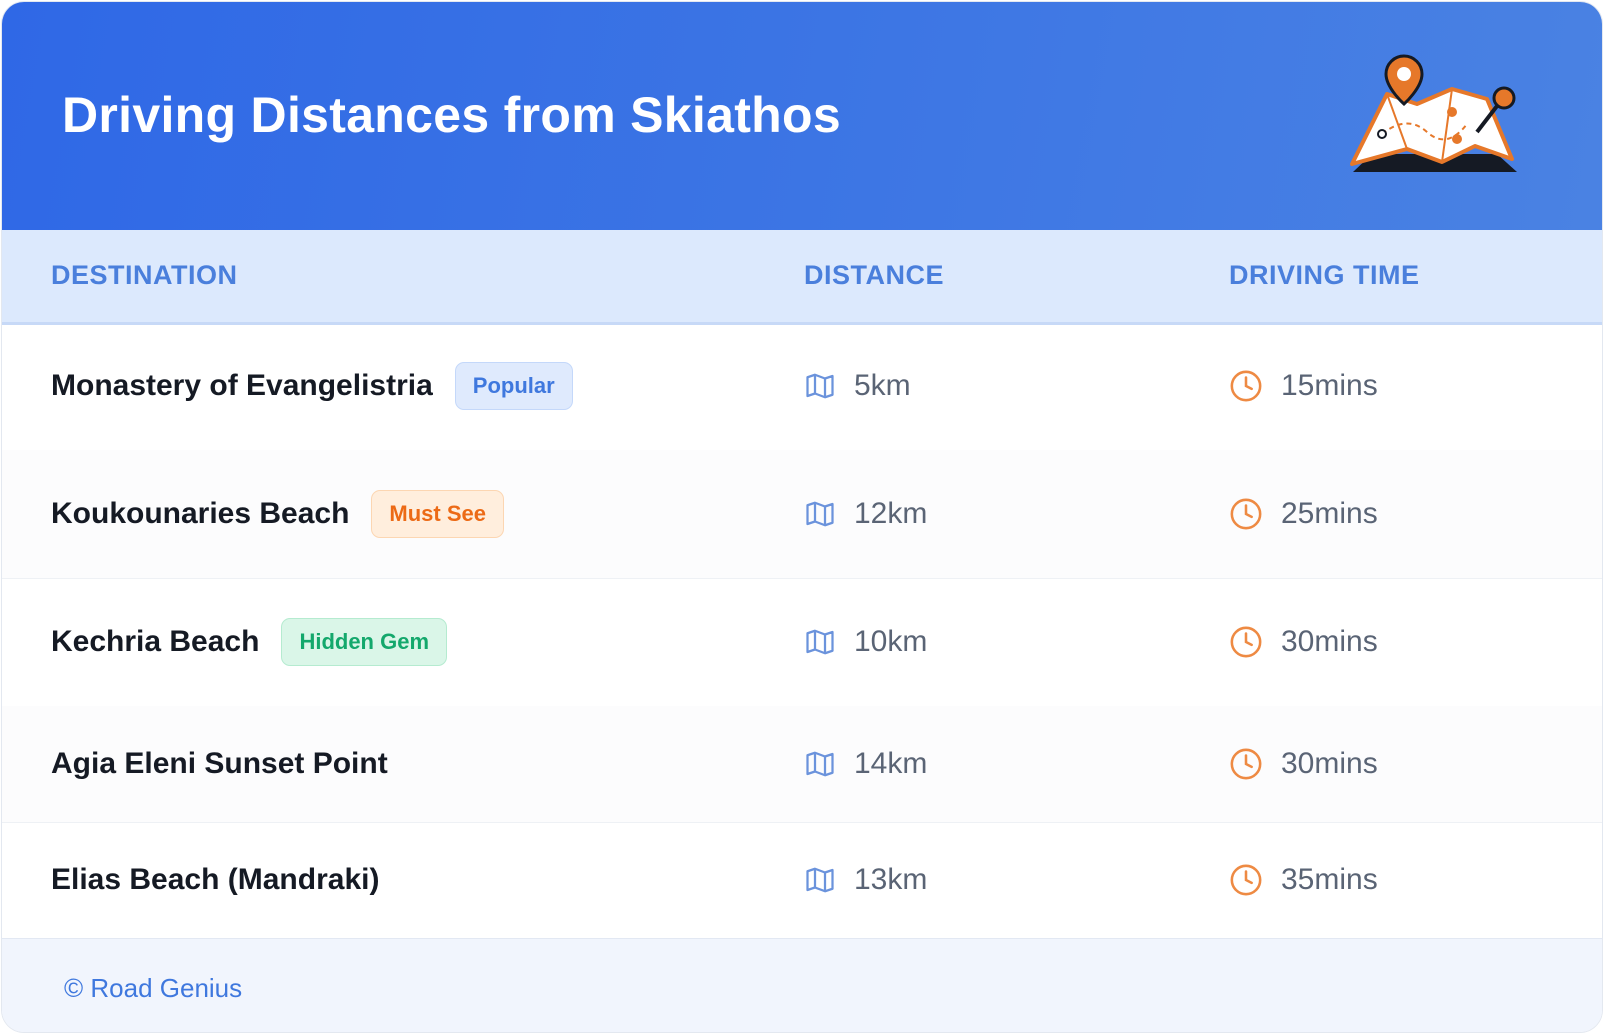 The height and width of the screenshot is (1034, 1604). I want to click on distance-cell: 13km, so click(865, 880).